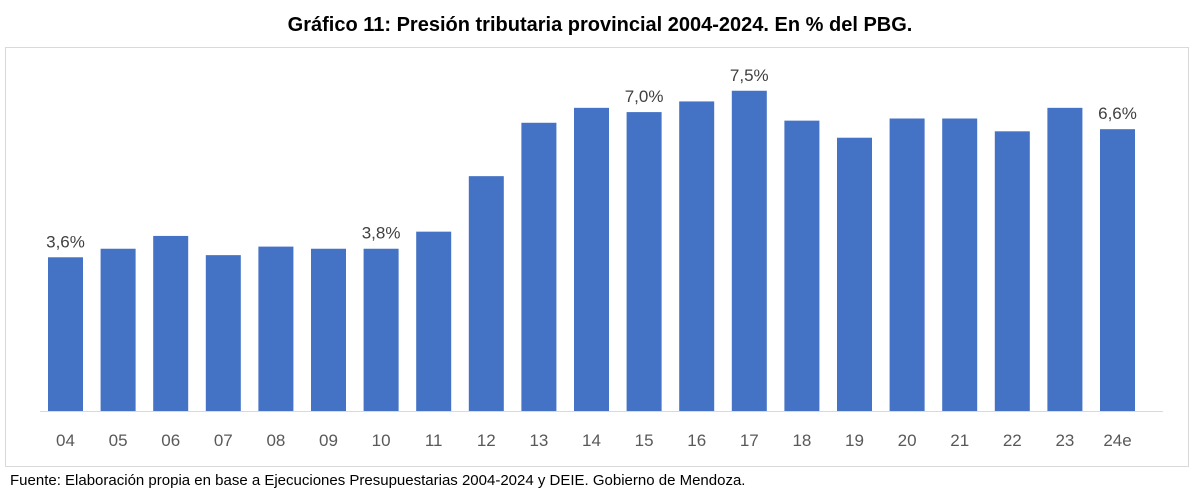  I want to click on data-label-04: 3,6%, so click(65, 241).